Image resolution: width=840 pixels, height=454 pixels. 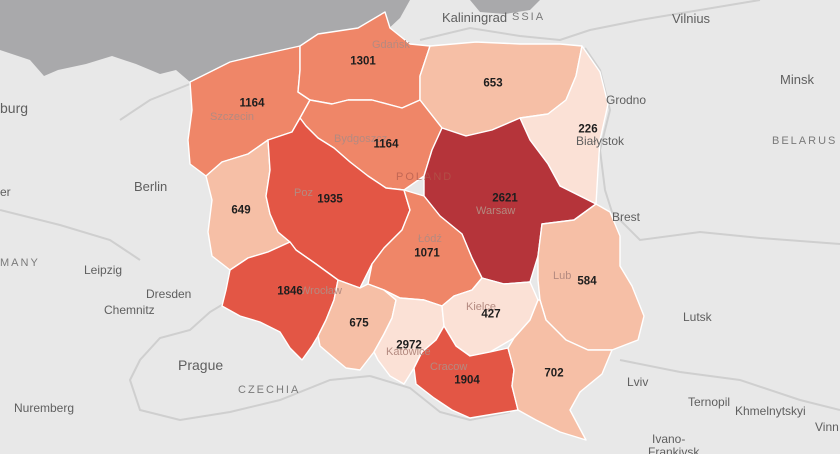 What do you see at coordinates (409, 337) in the screenshot?
I see `region-slaskie` at bounding box center [409, 337].